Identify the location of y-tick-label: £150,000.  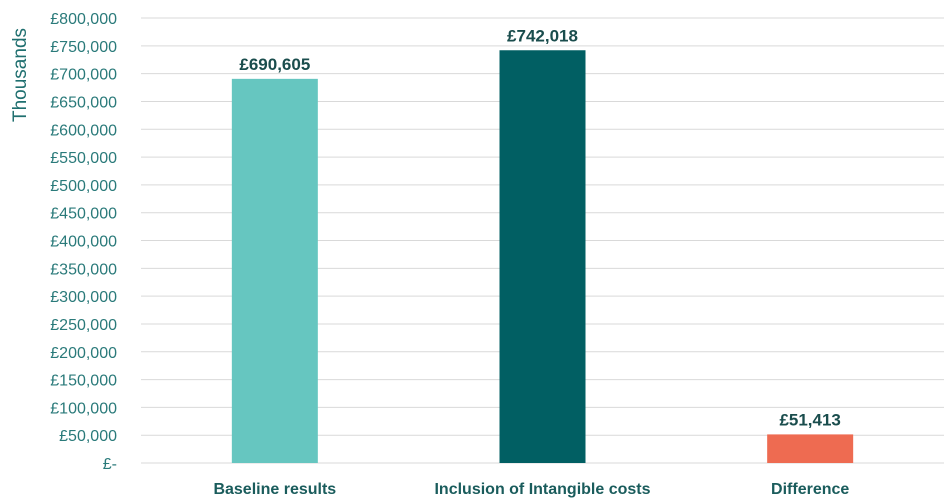
(83, 381).